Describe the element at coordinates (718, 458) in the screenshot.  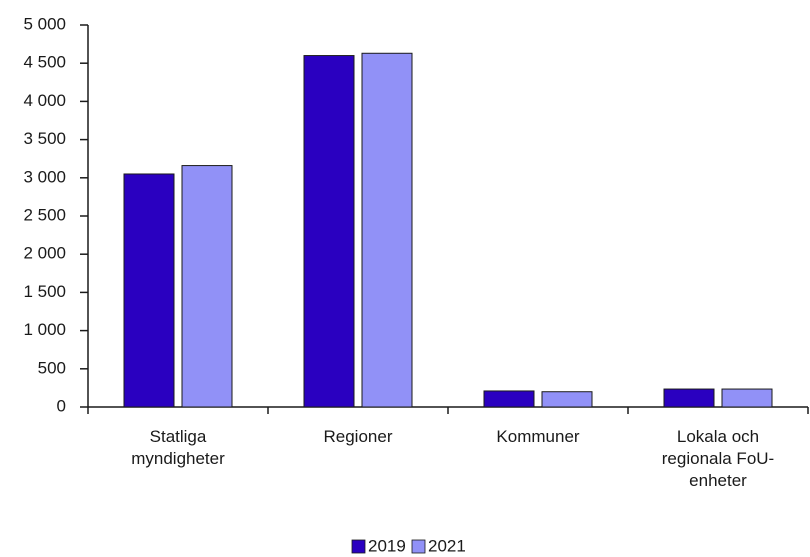
I see `x-tick-label: Lokala och regionala FoU-enheter` at that location.